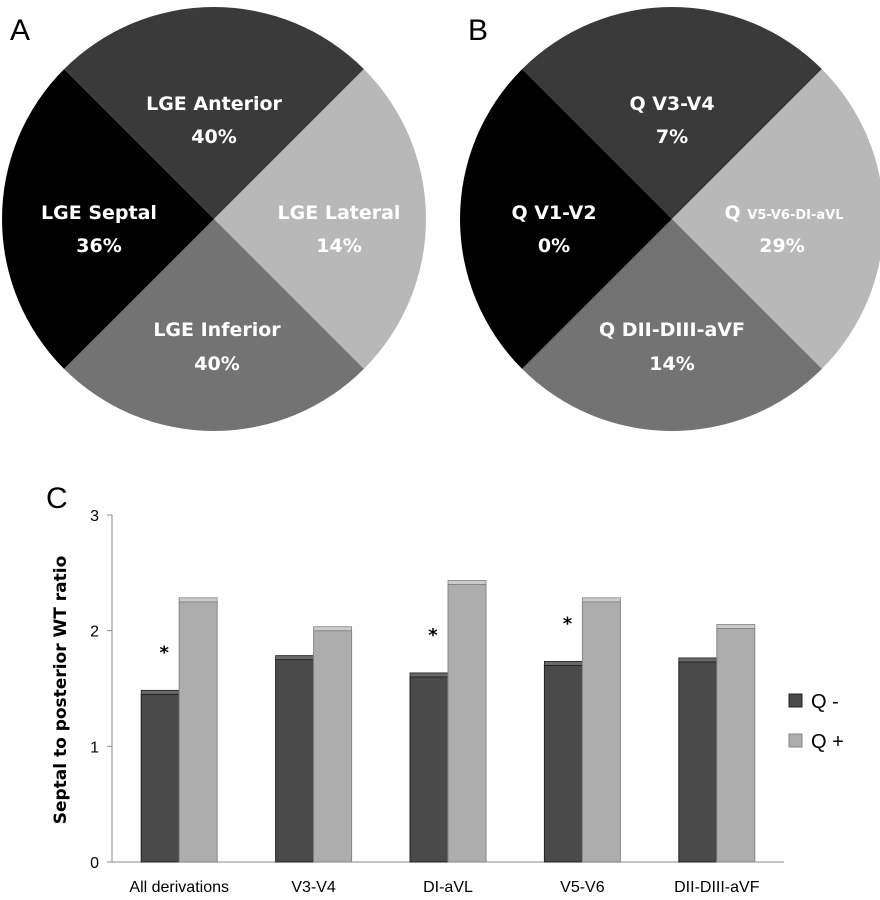 This screenshot has width=880, height=900. What do you see at coordinates (214, 104) in the screenshot?
I see `pie-a-label-anterior: LGE Anterior` at bounding box center [214, 104].